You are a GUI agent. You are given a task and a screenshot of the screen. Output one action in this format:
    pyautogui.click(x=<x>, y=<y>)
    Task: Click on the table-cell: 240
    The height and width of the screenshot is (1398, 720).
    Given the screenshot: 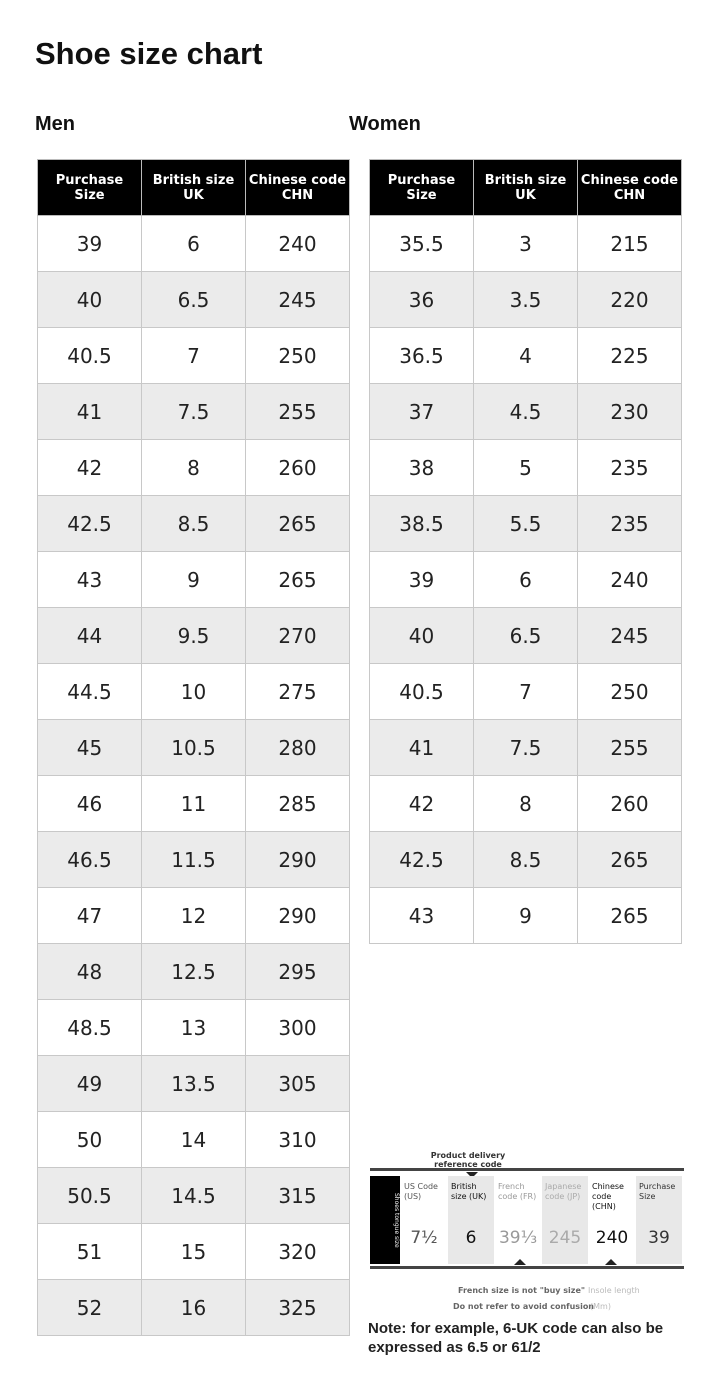 What is the action you would take?
    pyautogui.click(x=297, y=243)
    